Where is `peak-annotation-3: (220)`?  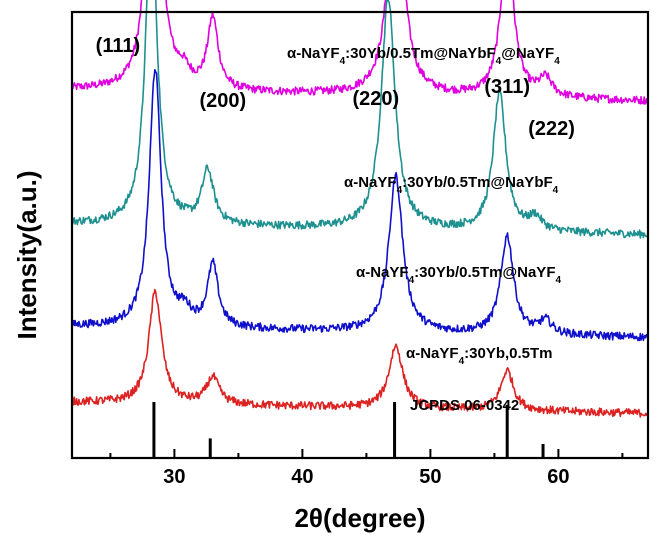
peak-annotation-3: (220) is located at coordinates (375, 99).